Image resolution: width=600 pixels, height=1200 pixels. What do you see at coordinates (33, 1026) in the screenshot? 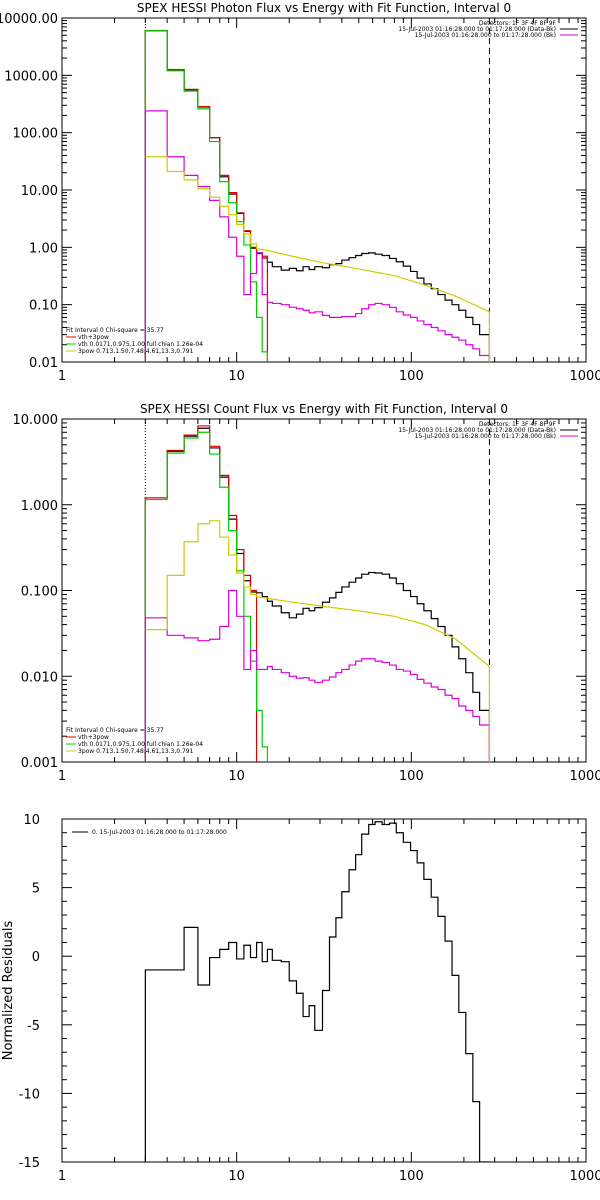
I see `y-tick-label: -5` at bounding box center [33, 1026].